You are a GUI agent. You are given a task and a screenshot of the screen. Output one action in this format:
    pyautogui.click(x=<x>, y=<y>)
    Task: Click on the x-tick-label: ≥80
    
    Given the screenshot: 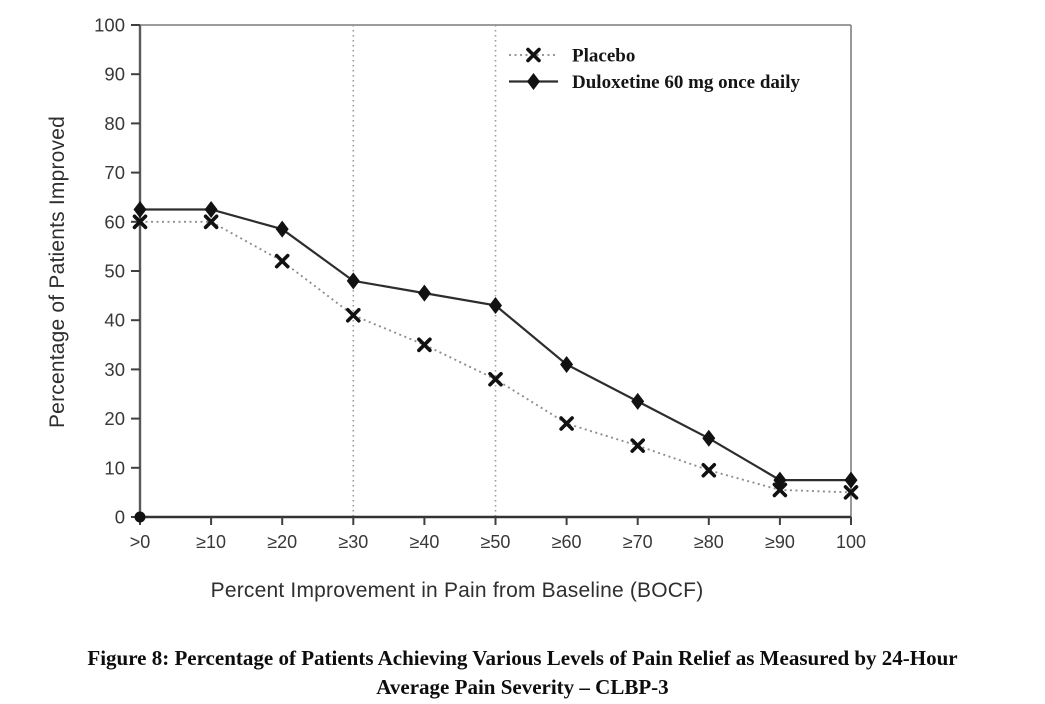 What is the action you would take?
    pyautogui.click(x=709, y=542)
    